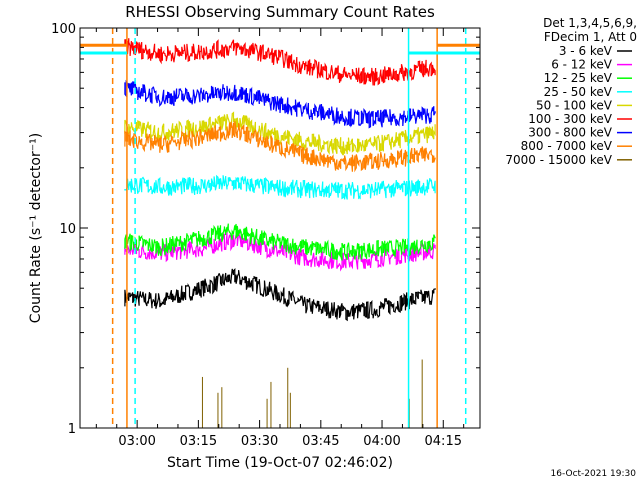 This screenshot has height=480, width=640. What do you see at coordinates (280, 12) in the screenshot?
I see `chart-title: RHESSI Observing Summary Count Rates` at bounding box center [280, 12].